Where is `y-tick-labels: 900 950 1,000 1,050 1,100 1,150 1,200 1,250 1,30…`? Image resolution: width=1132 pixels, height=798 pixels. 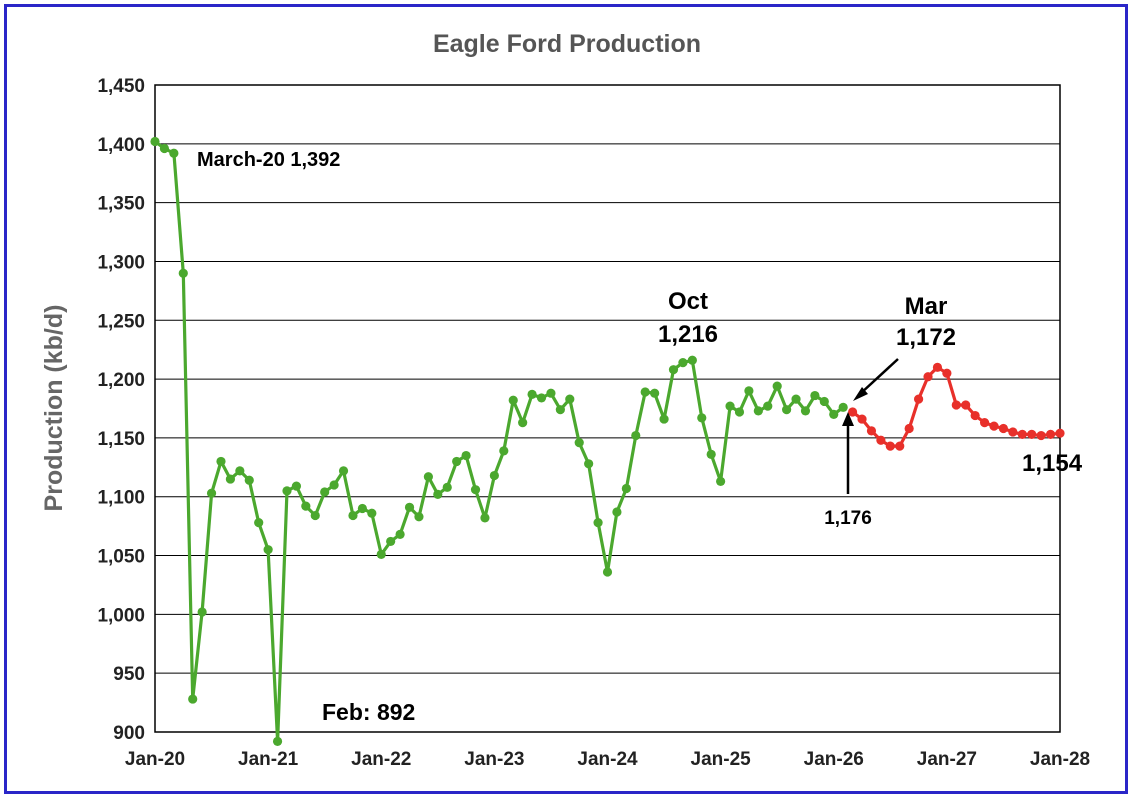 y-tick-labels: 900 950 1,000 1,050 1,100 1,150 1,200 1,250 1,30… is located at coordinates (121, 410).